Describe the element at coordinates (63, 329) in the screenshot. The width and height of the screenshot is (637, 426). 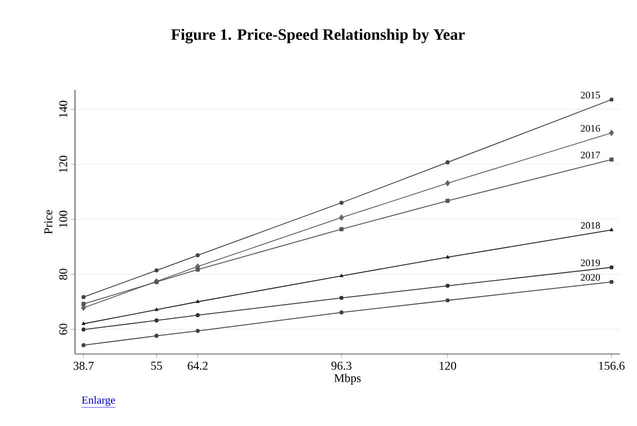
I see `y-tick-label: 60` at that location.